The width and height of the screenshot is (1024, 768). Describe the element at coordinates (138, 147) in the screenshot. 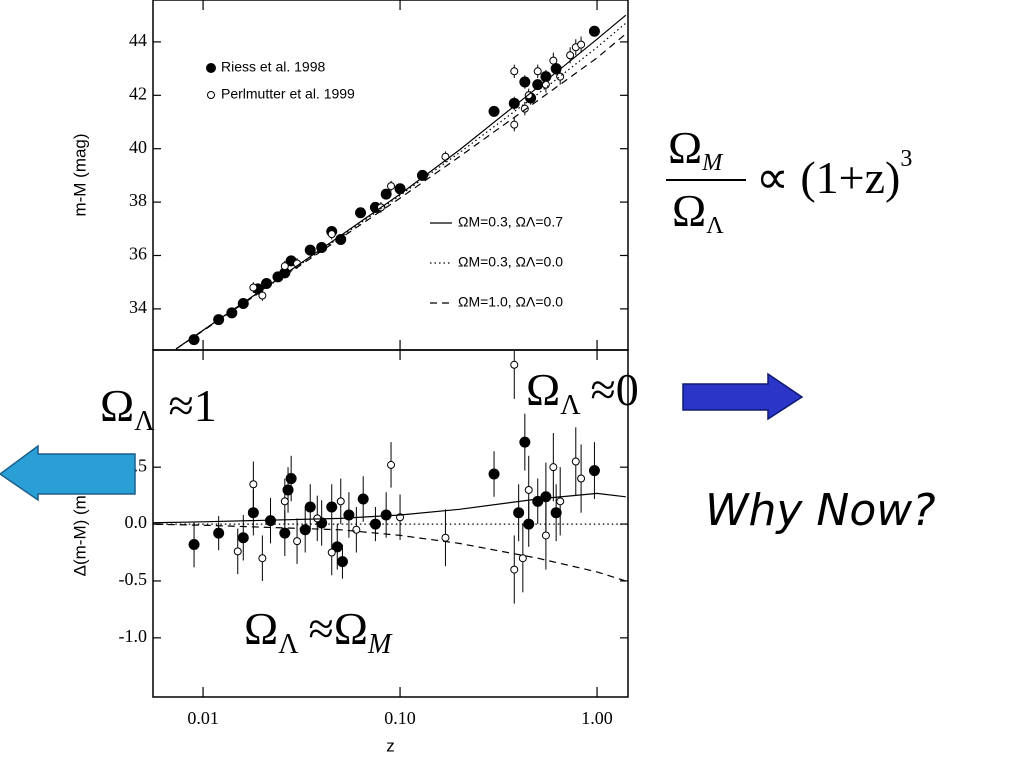

I see `y-tick-label: 40` at that location.